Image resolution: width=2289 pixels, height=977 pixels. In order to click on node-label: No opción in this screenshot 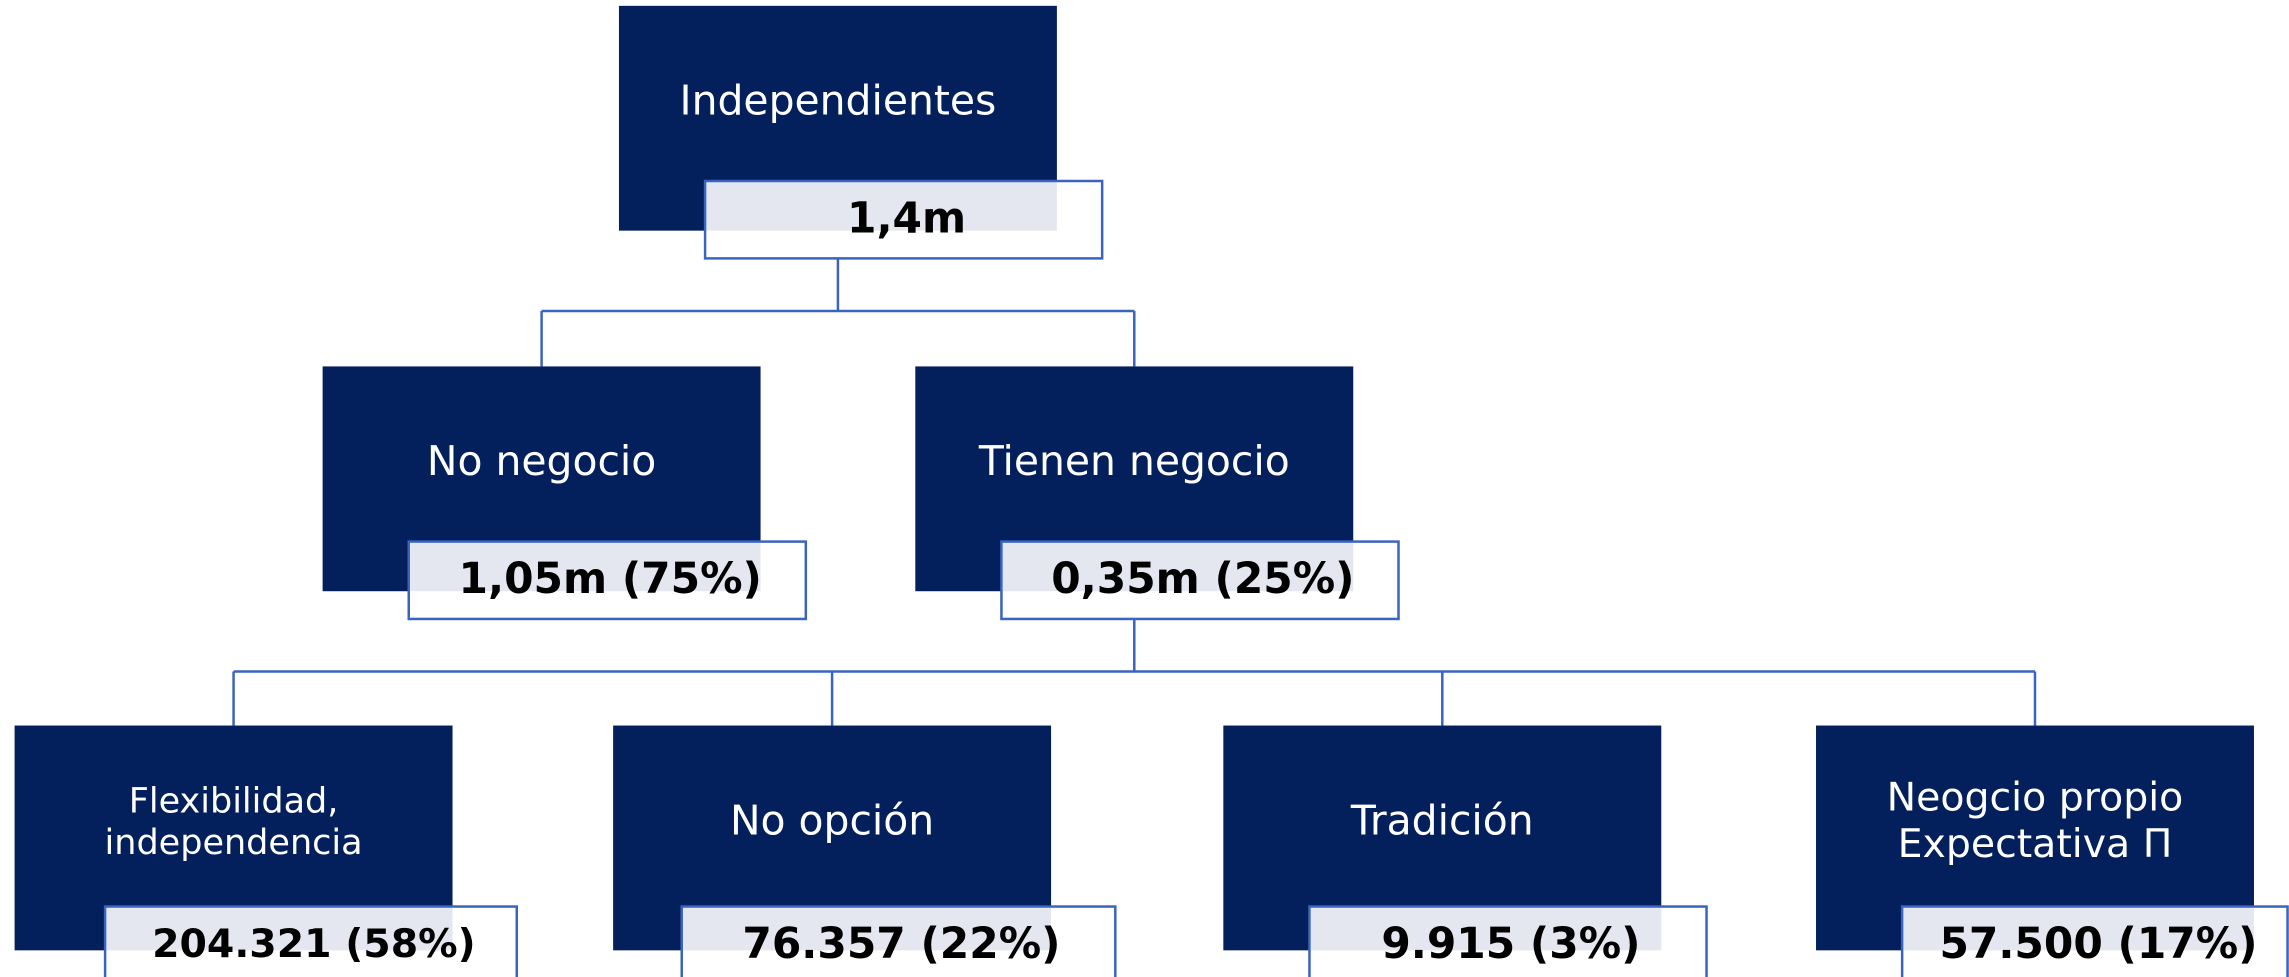, I will do `click(832, 820)`.